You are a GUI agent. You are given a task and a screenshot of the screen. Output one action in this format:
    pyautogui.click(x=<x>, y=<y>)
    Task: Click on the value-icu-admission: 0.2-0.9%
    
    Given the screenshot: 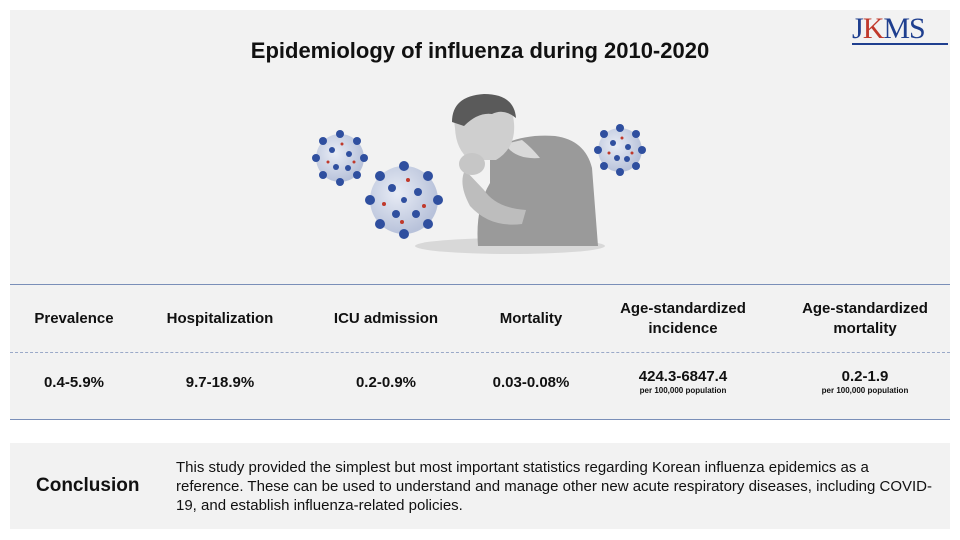 What is the action you would take?
    pyautogui.click(x=386, y=382)
    